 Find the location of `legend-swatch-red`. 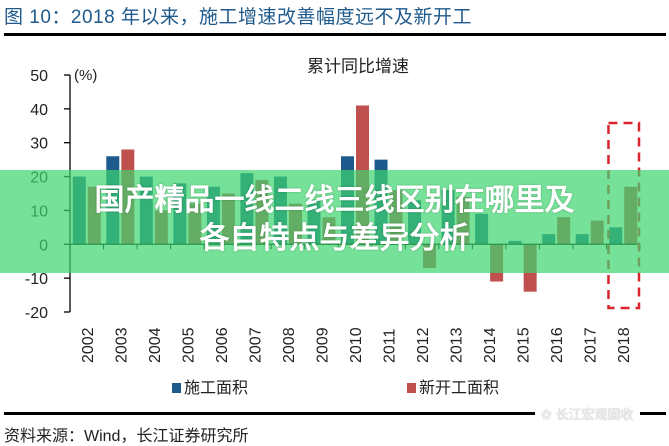

legend-swatch-red is located at coordinates (411, 388).